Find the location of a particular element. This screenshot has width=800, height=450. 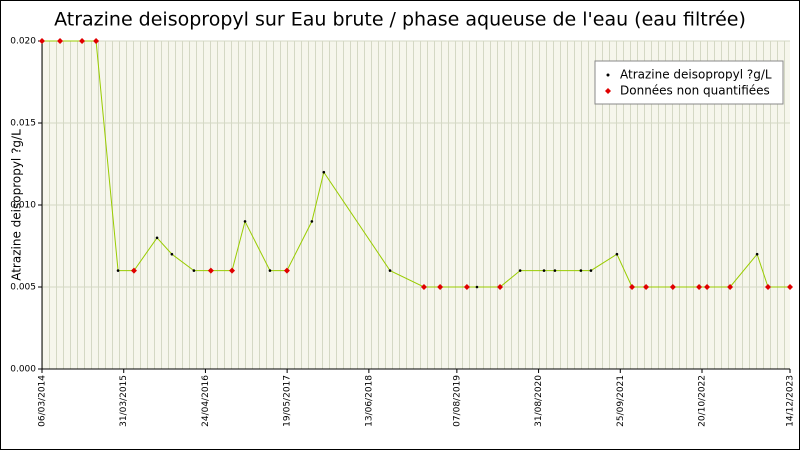

x-tick-label: 20/10/2022 is located at coordinates (703, 401).